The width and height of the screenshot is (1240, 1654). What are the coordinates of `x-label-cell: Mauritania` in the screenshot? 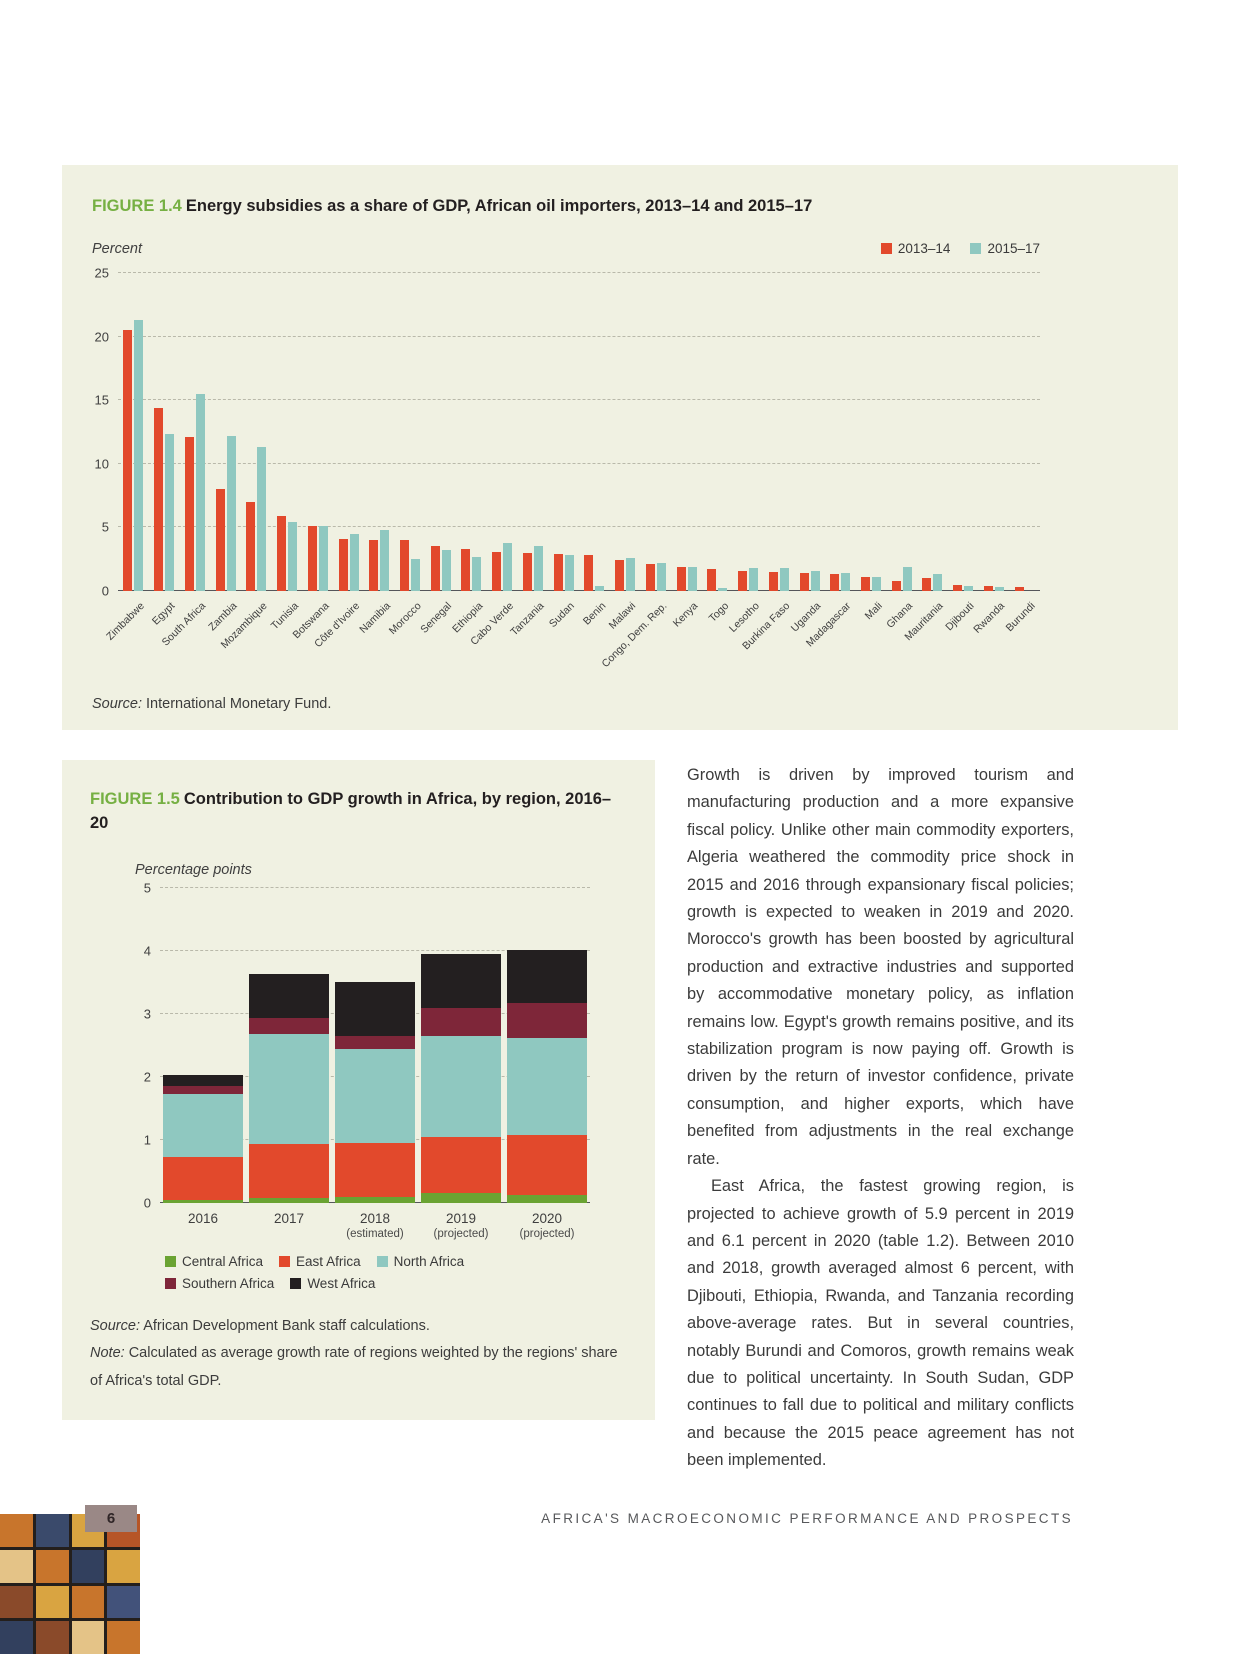 It's located at (925, 641).